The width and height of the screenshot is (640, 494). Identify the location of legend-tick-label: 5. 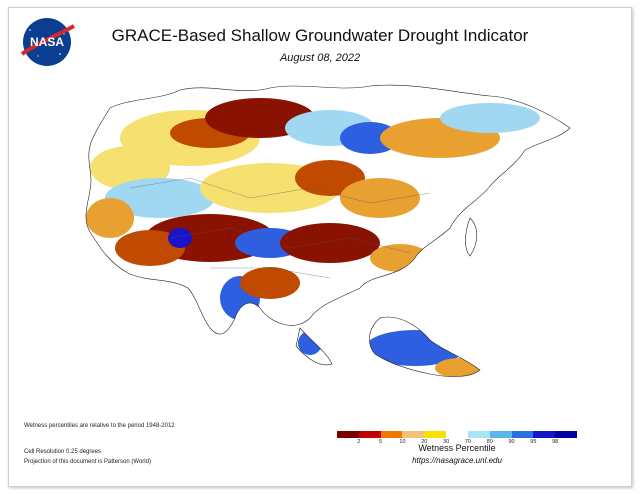
(381, 442).